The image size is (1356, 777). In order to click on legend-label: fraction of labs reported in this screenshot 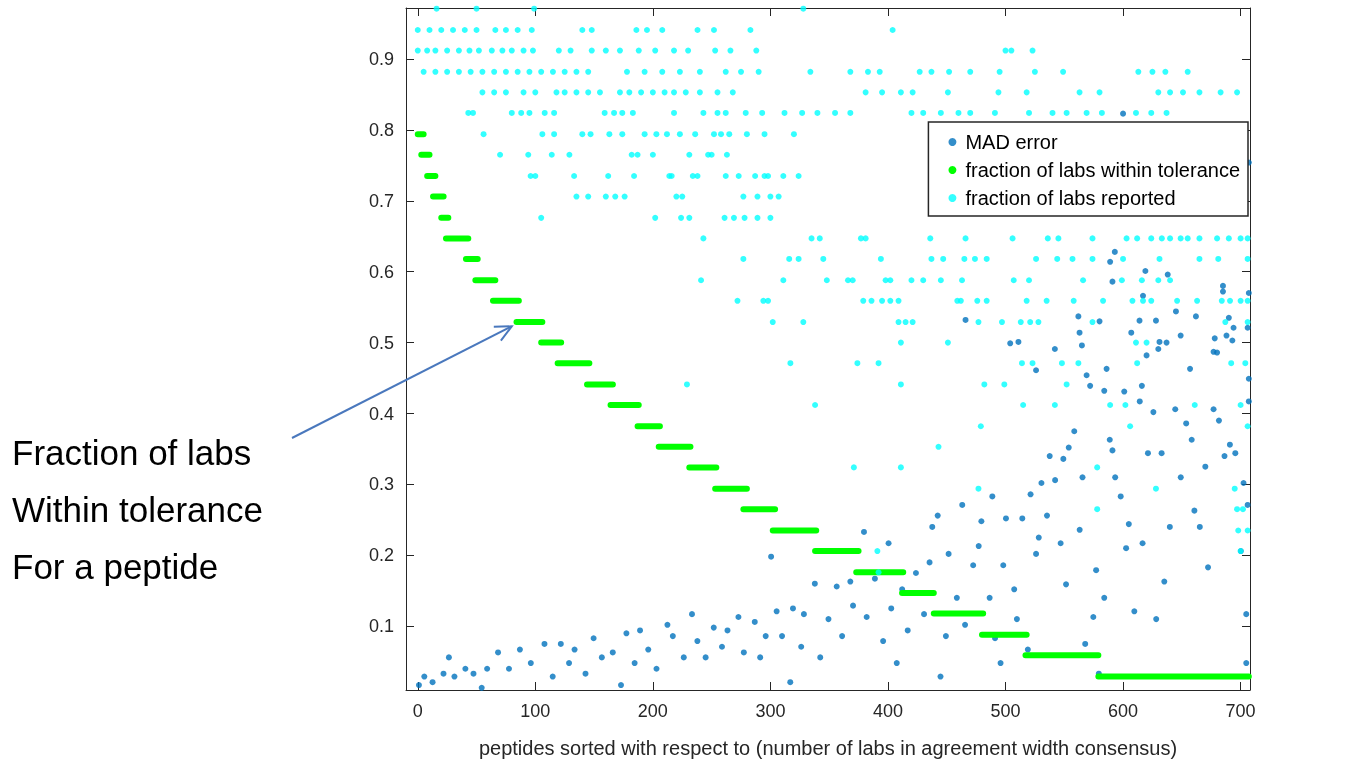, I will do `click(1070, 198)`.